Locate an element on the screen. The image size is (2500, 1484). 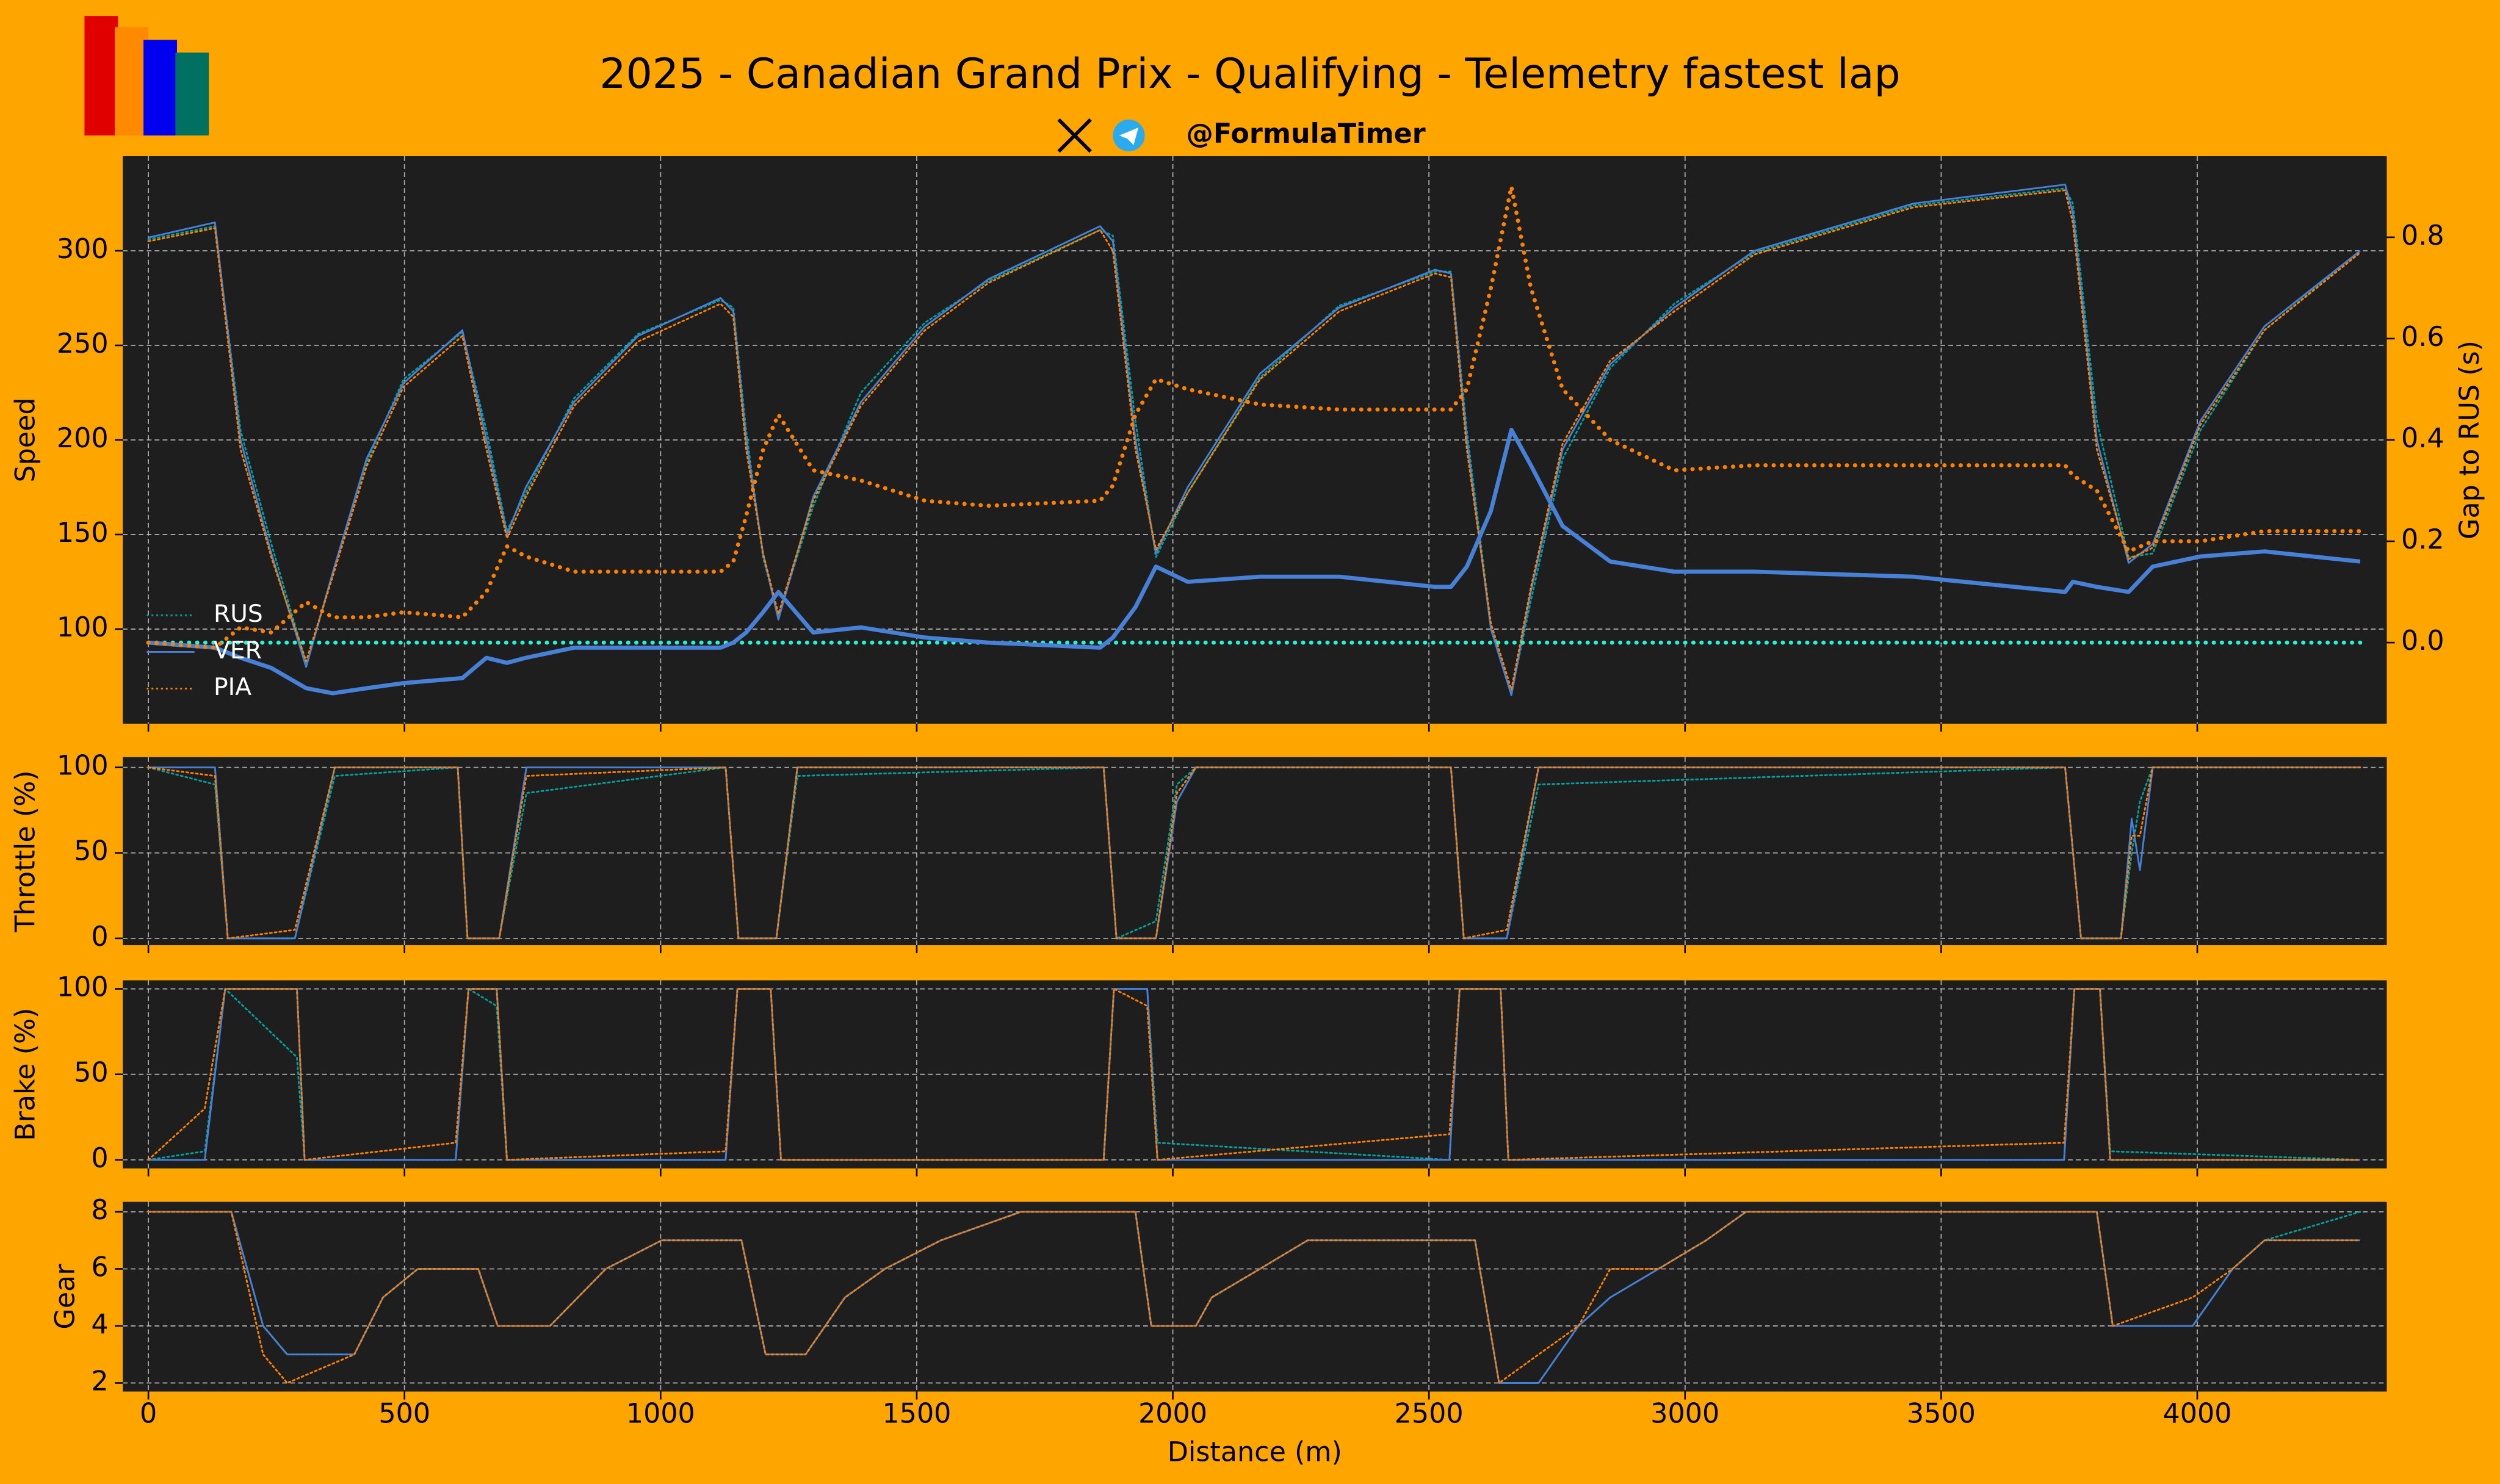
telegram-icon is located at coordinates (1129, 135).